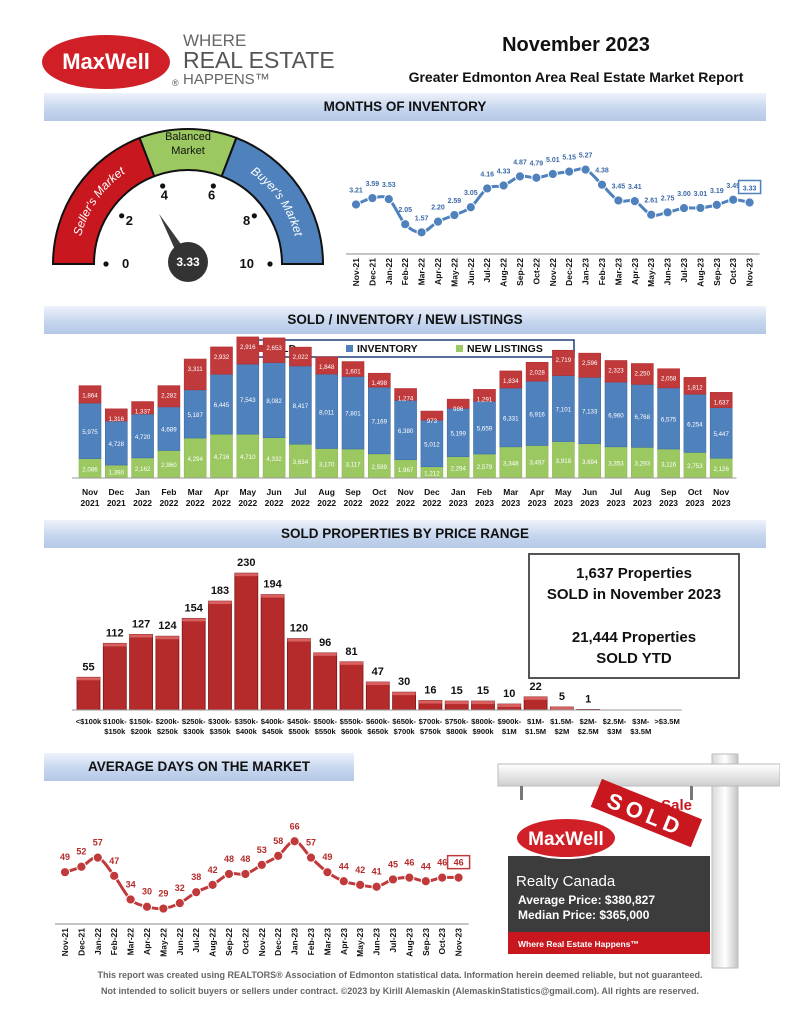  I want to click on months_of_inventory-tick-label: Mar-22, so click(422, 272).